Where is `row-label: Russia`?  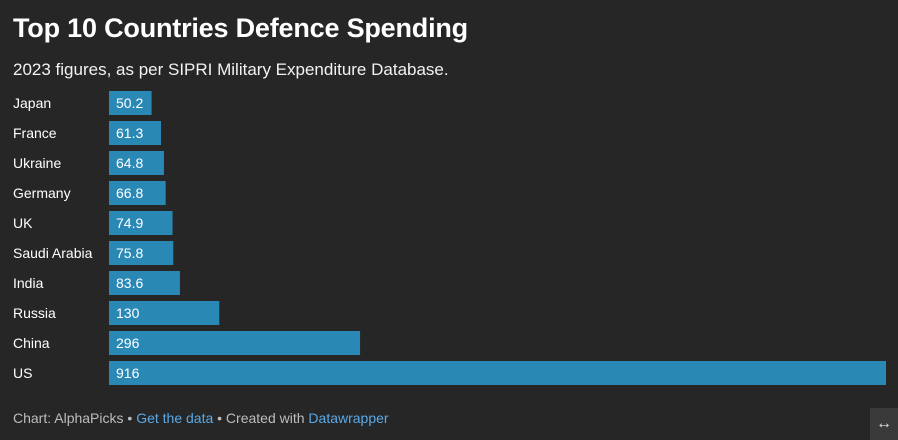 row-label: Russia is located at coordinates (34, 313).